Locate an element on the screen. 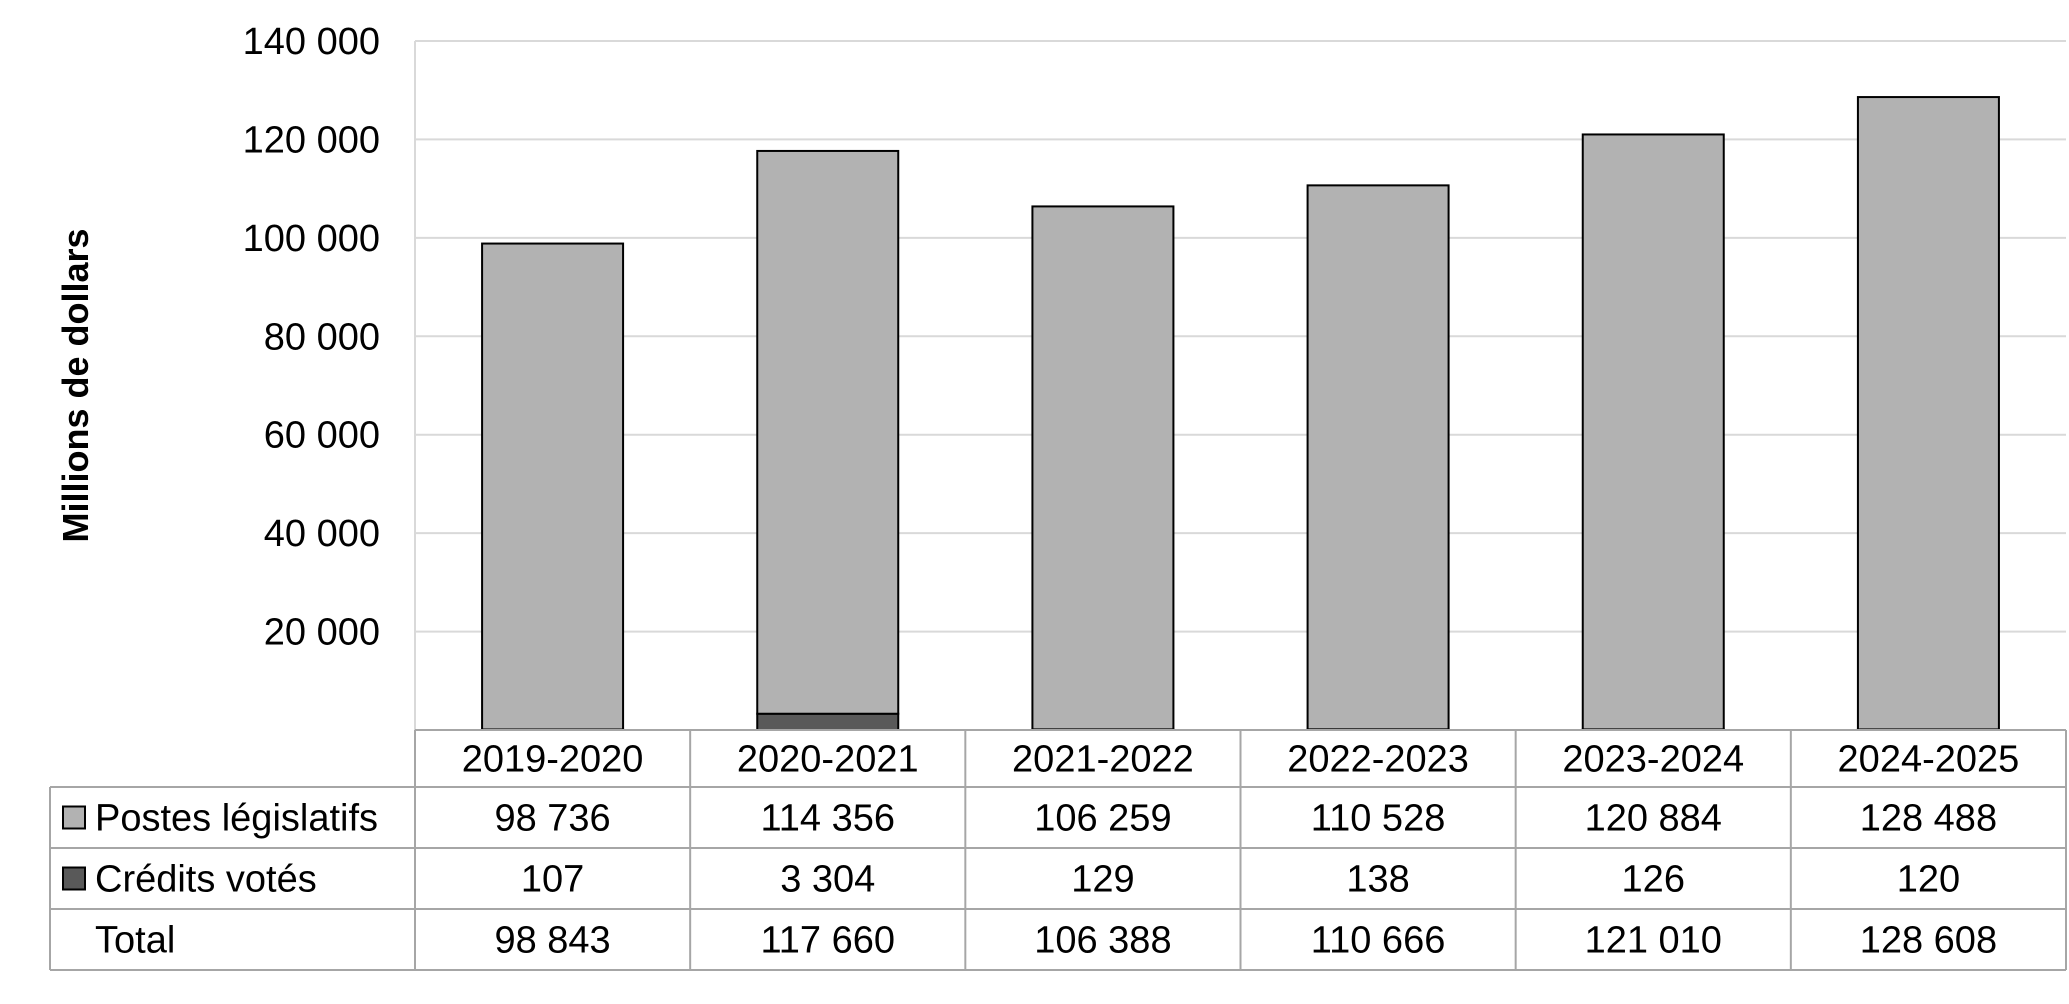 The image size is (2069, 1004). legend-label: Crédits votés is located at coordinates (206, 880).